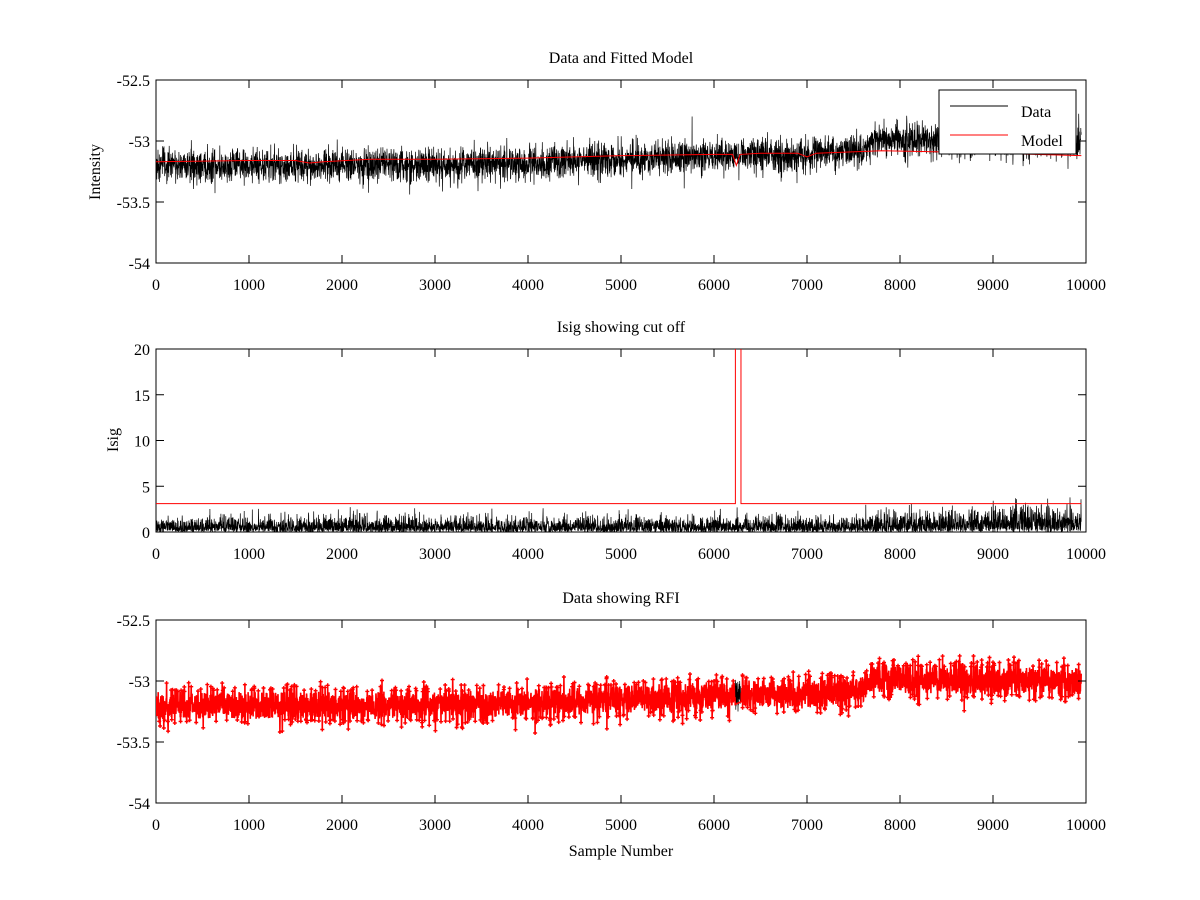 Image resolution: width=1200 pixels, height=900 pixels. Describe the element at coordinates (619, 427) in the screenshot. I see `series-2-line` at that location.